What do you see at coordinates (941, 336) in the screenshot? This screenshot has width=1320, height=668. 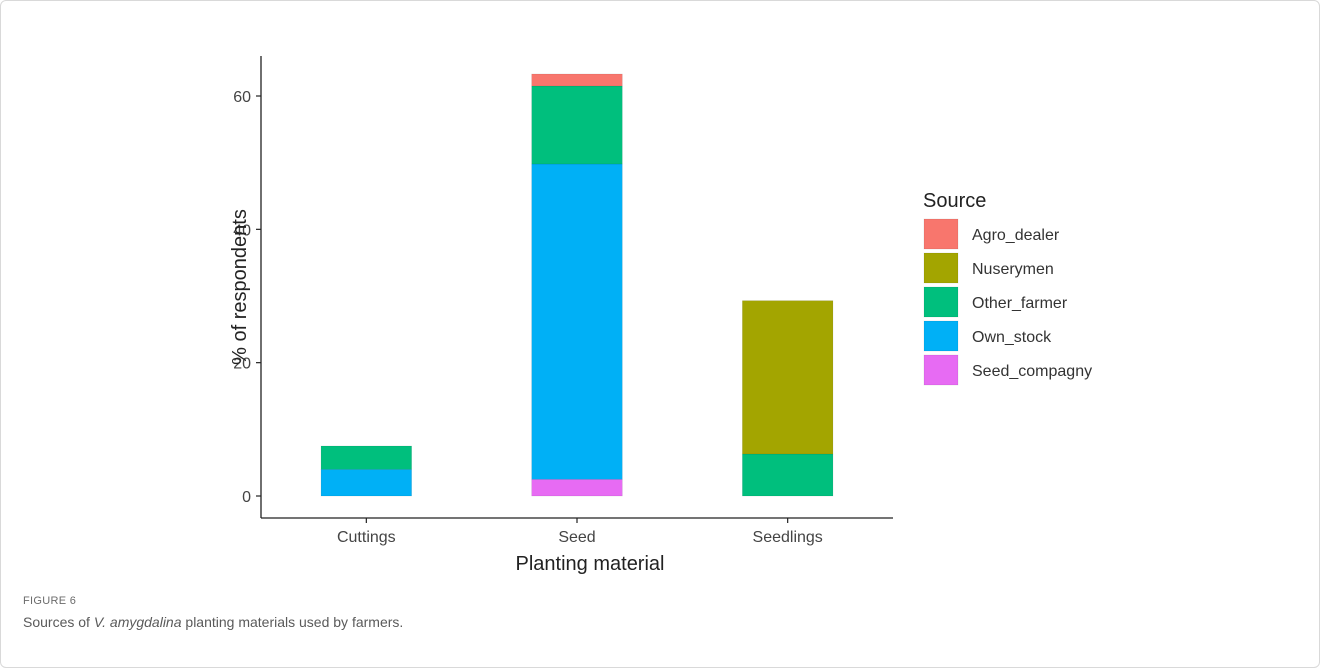 I see `legend-swatch-own-stock` at bounding box center [941, 336].